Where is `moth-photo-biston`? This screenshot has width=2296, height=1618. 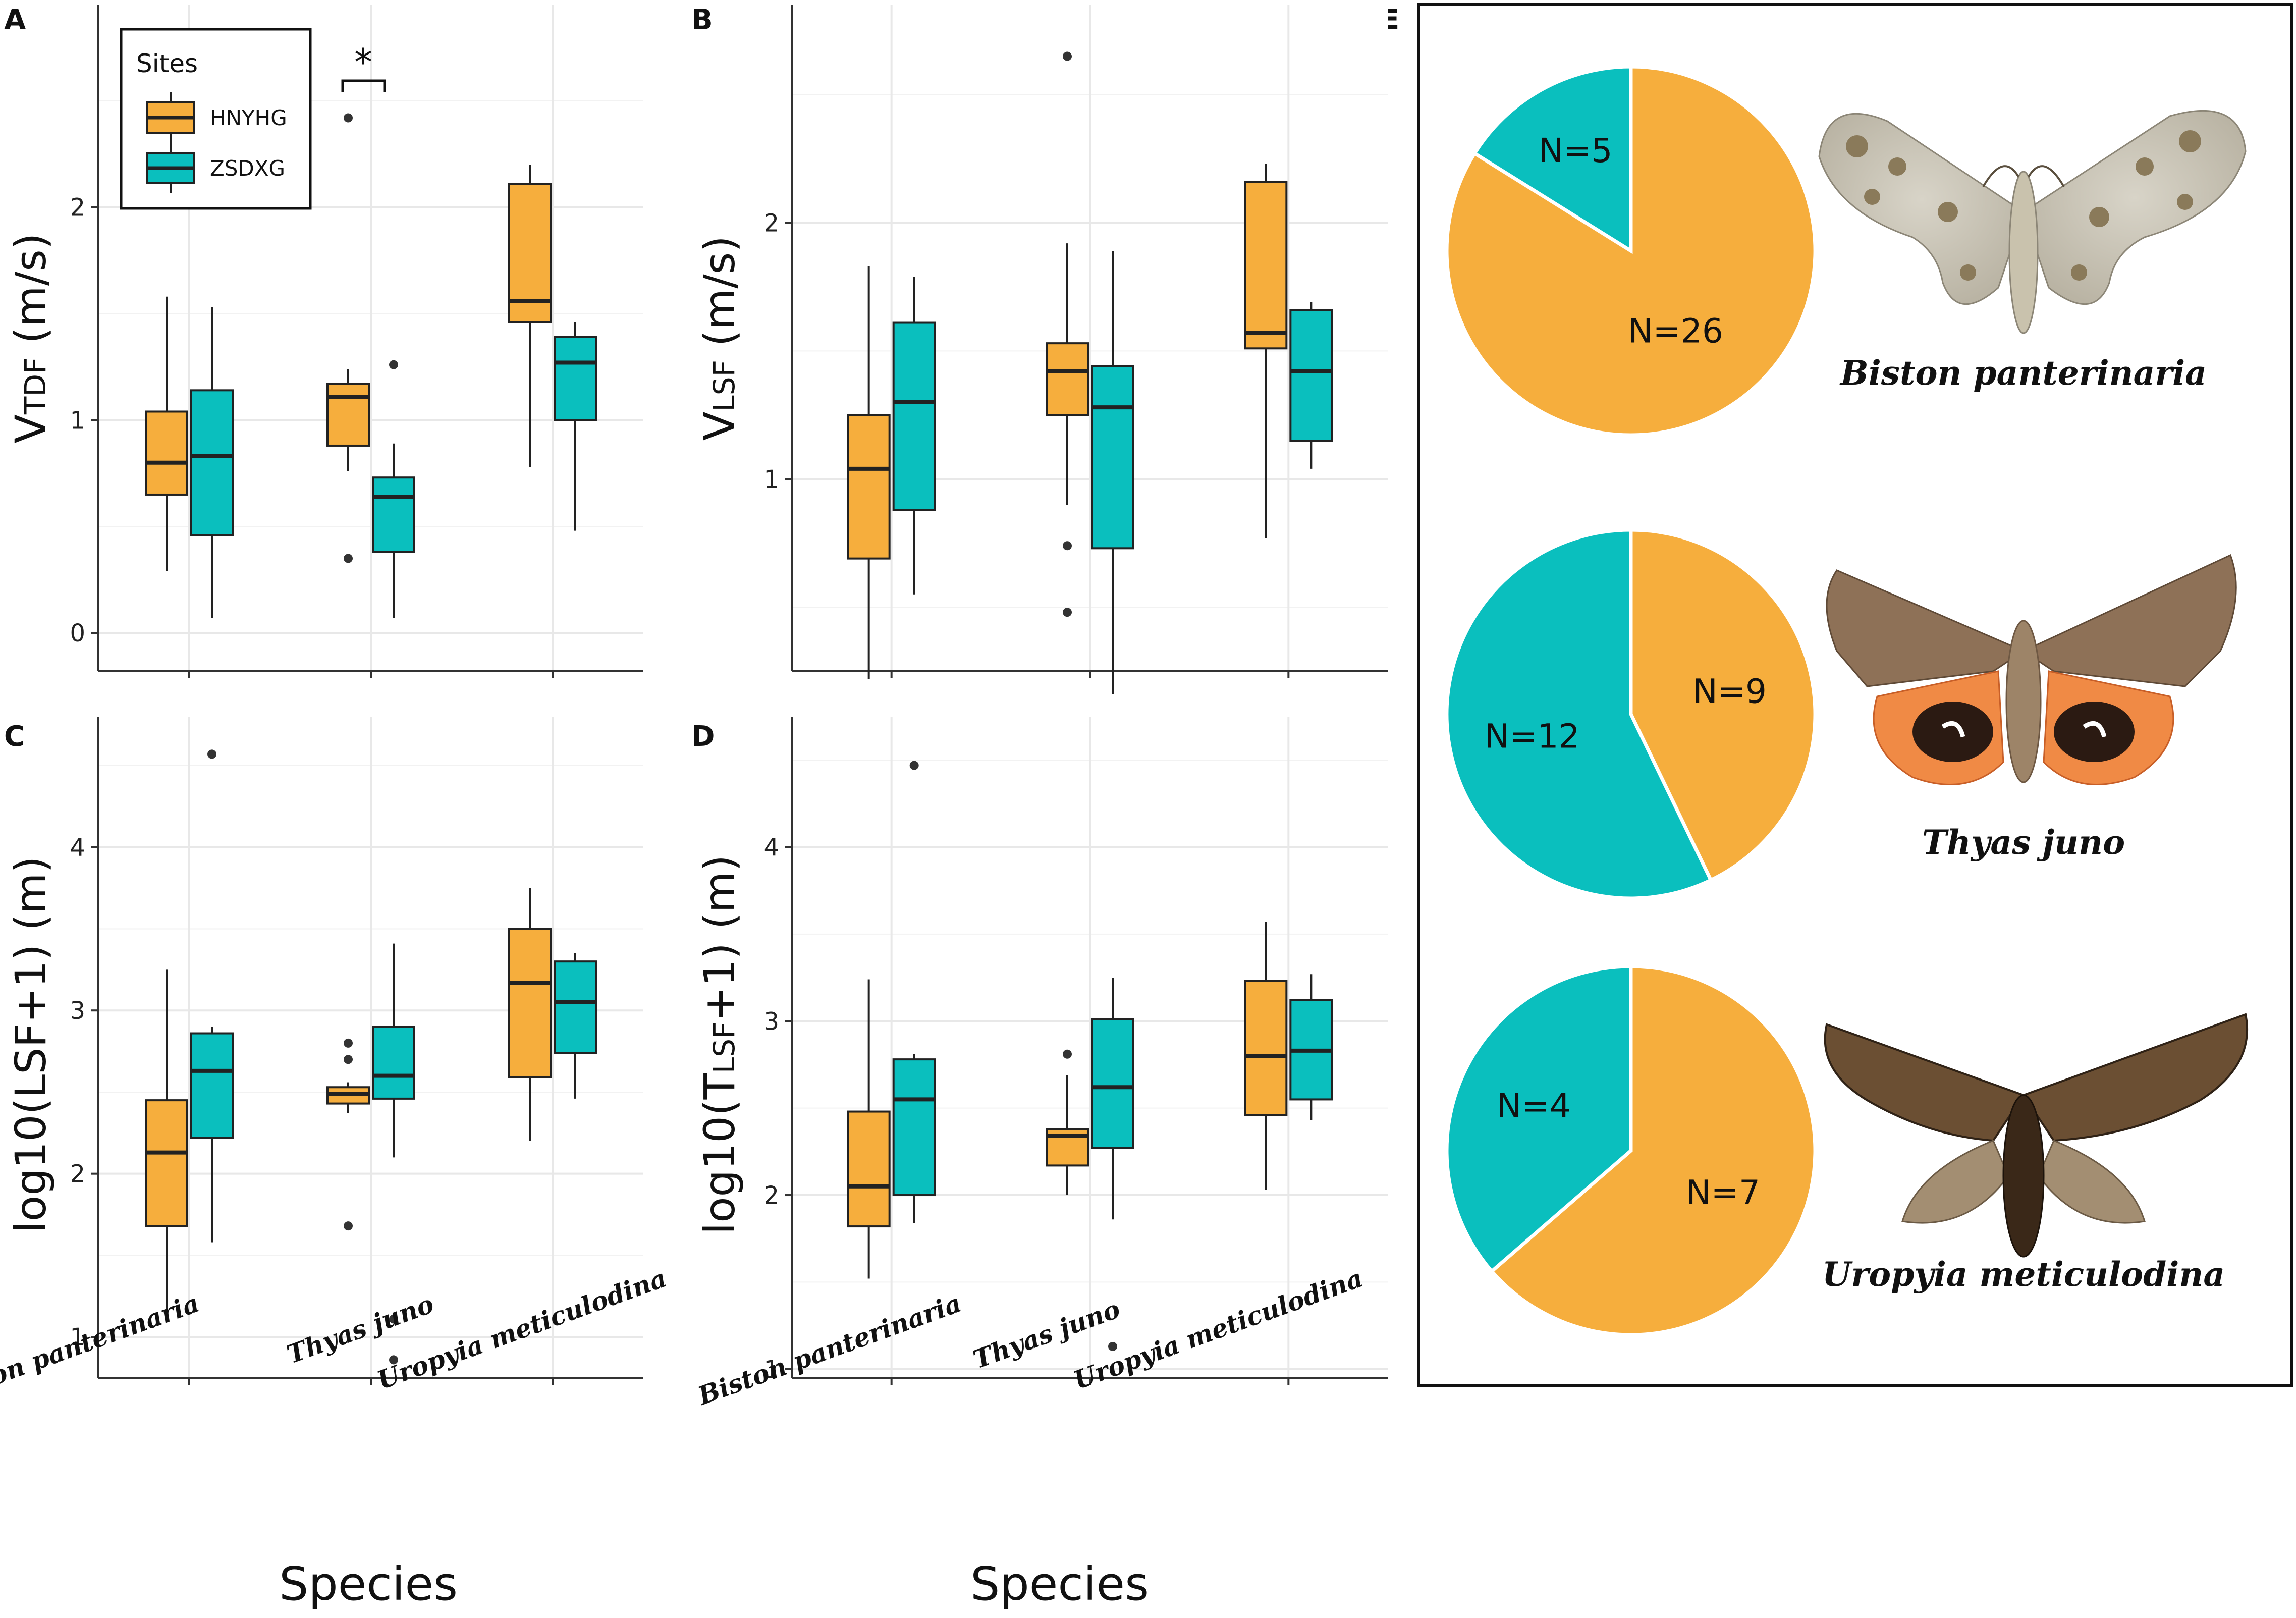
moth-photo-biston is located at coordinates (2032, 222).